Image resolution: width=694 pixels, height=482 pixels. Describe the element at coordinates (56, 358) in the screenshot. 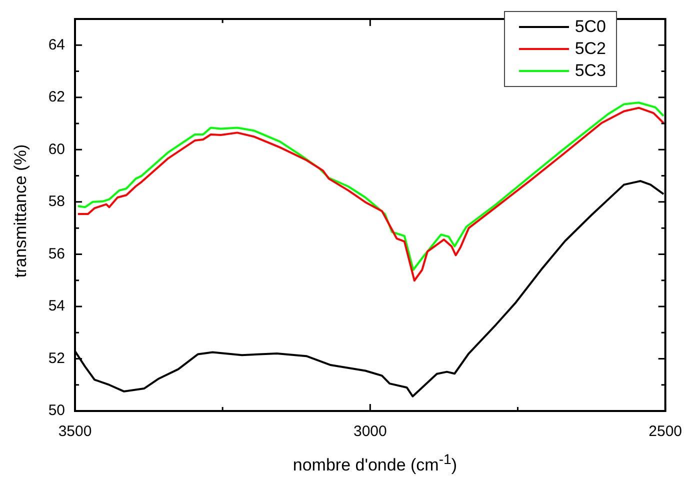

I see `y-tick-label: 52` at that location.